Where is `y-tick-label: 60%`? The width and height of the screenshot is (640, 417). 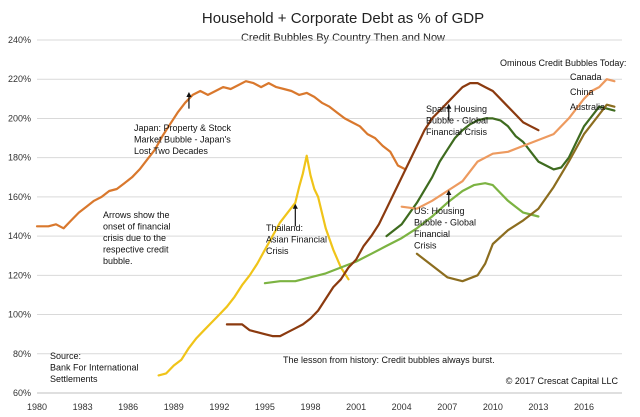 y-tick-label: 60% is located at coordinates (22, 393).